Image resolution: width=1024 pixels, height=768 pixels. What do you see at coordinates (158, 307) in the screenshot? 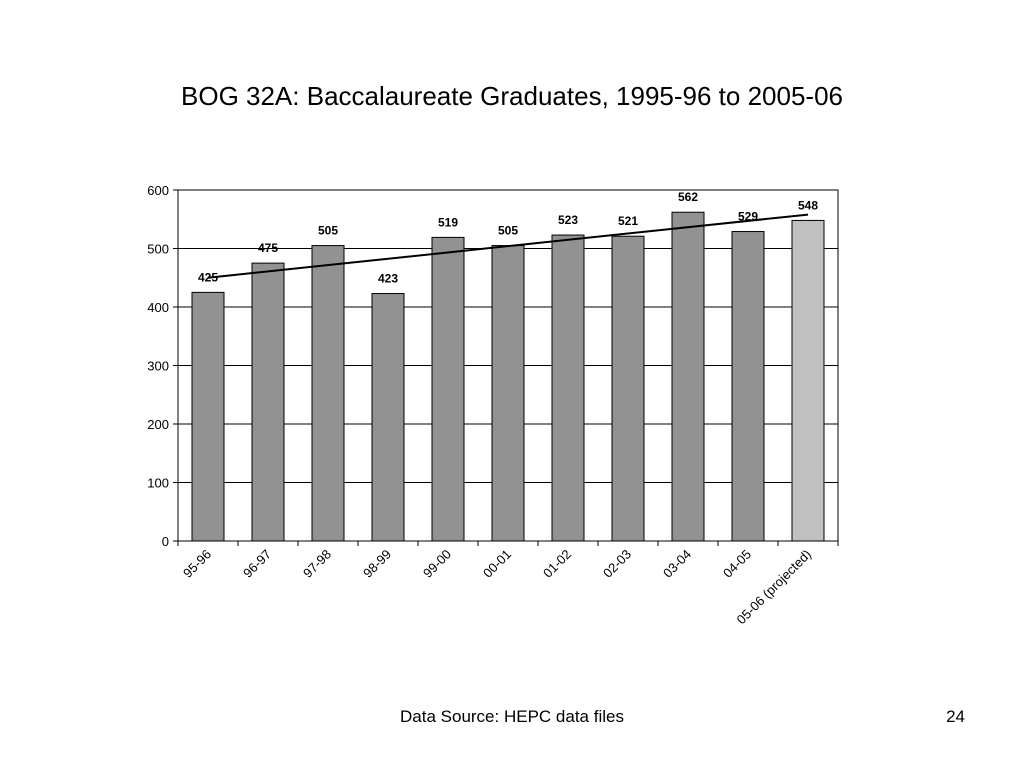
I see `y-tick-label: 400` at bounding box center [158, 307].